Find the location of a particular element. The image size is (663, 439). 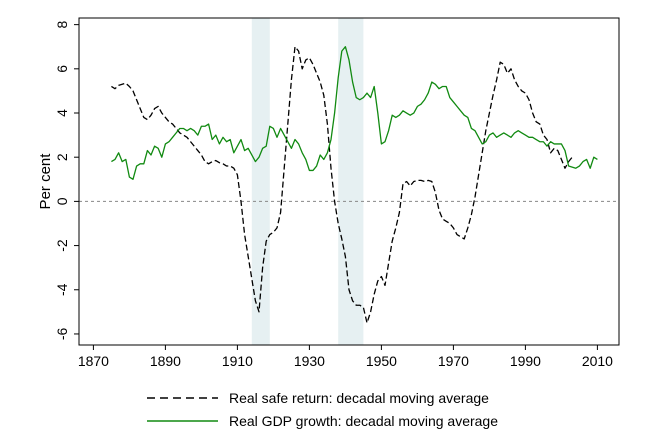

x-tick-label-1930: 1930 is located at coordinates (309, 361).